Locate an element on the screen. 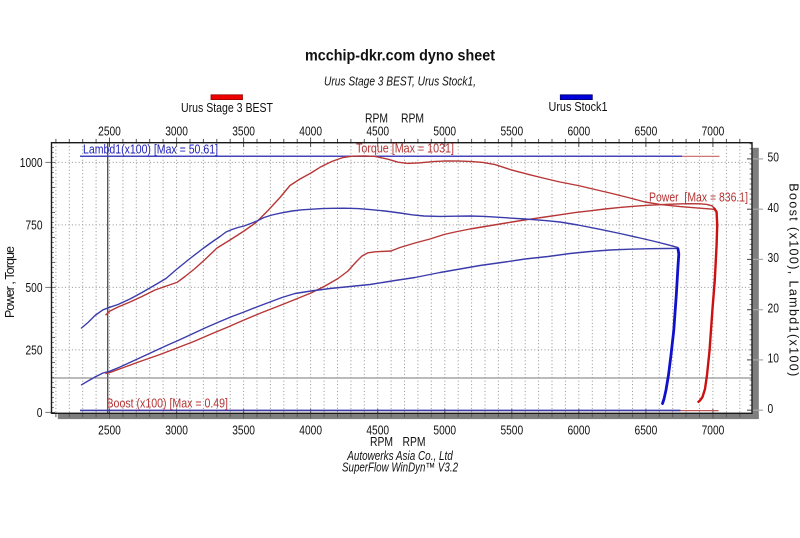 Image resolution: width=800 pixels, height=538 pixels. svg-text: SuperFlow WinDyn™ V3.2 is located at coordinates (400, 467).